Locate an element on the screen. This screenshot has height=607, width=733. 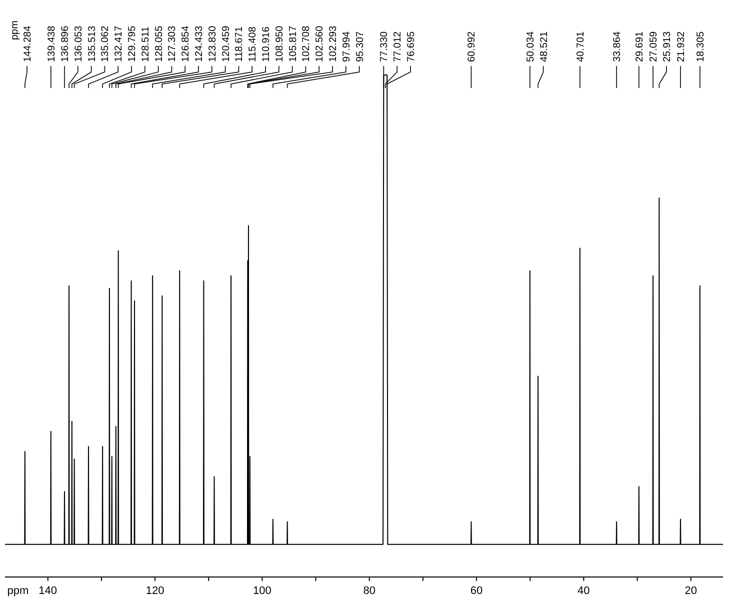
annotation: 124.433 is located at coordinates (199, 43).